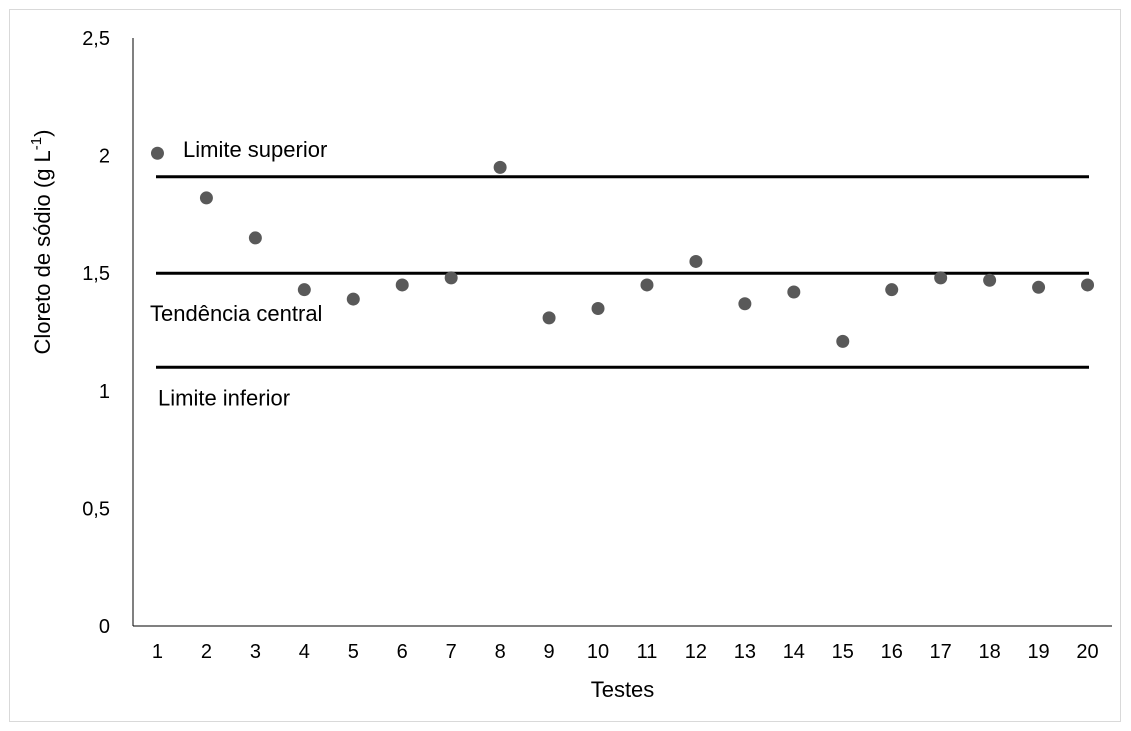 Image resolution: width=1131 pixels, height=731 pixels. I want to click on y-axis-title: Cloreto de sódio (g L-1), so click(41, 242).